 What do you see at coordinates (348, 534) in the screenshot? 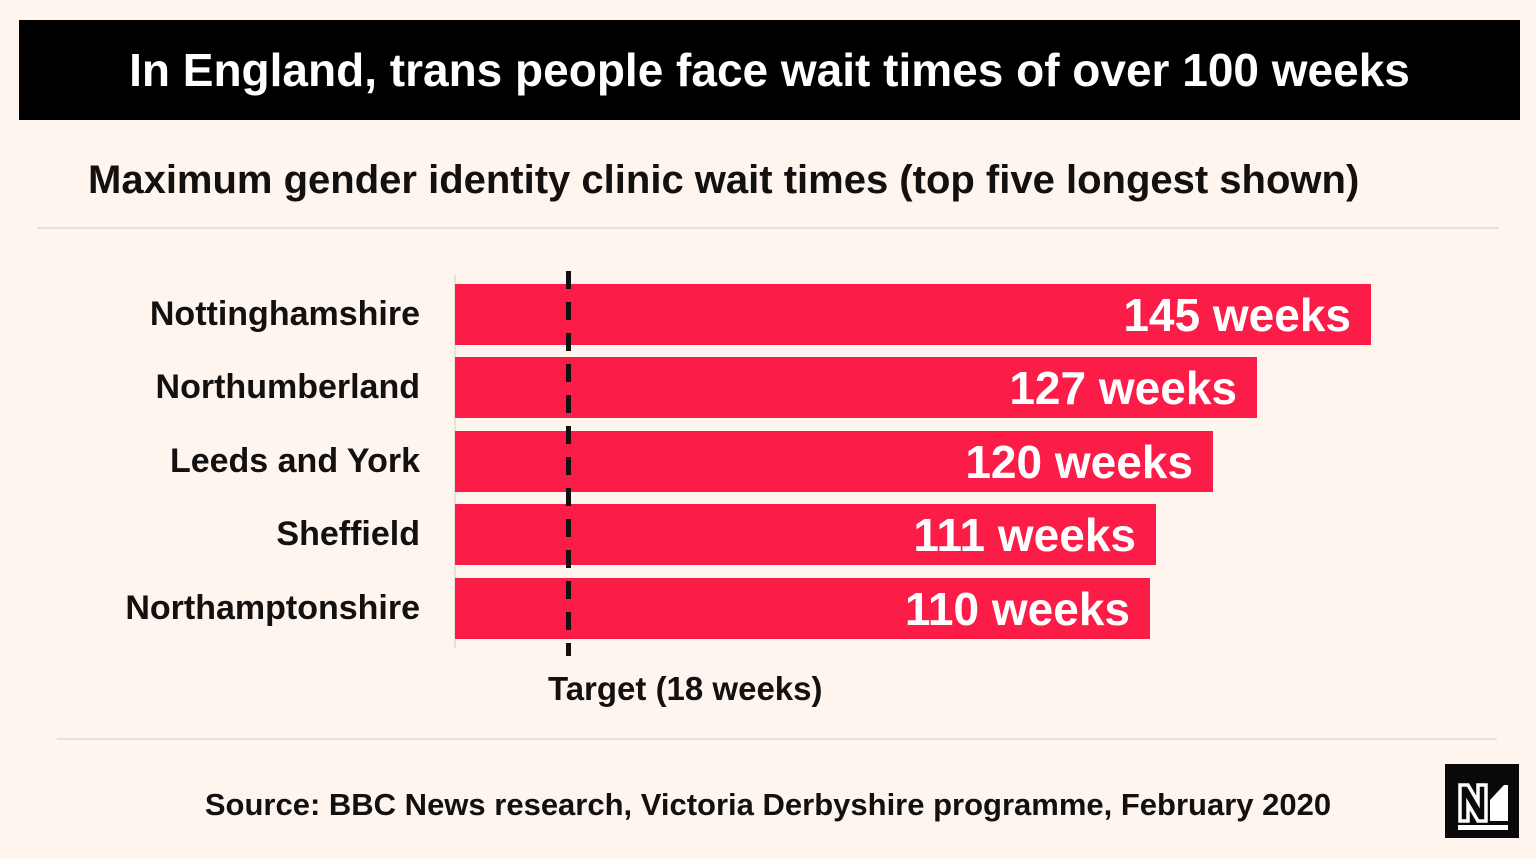
I see `category-label: Sheffield` at bounding box center [348, 534].